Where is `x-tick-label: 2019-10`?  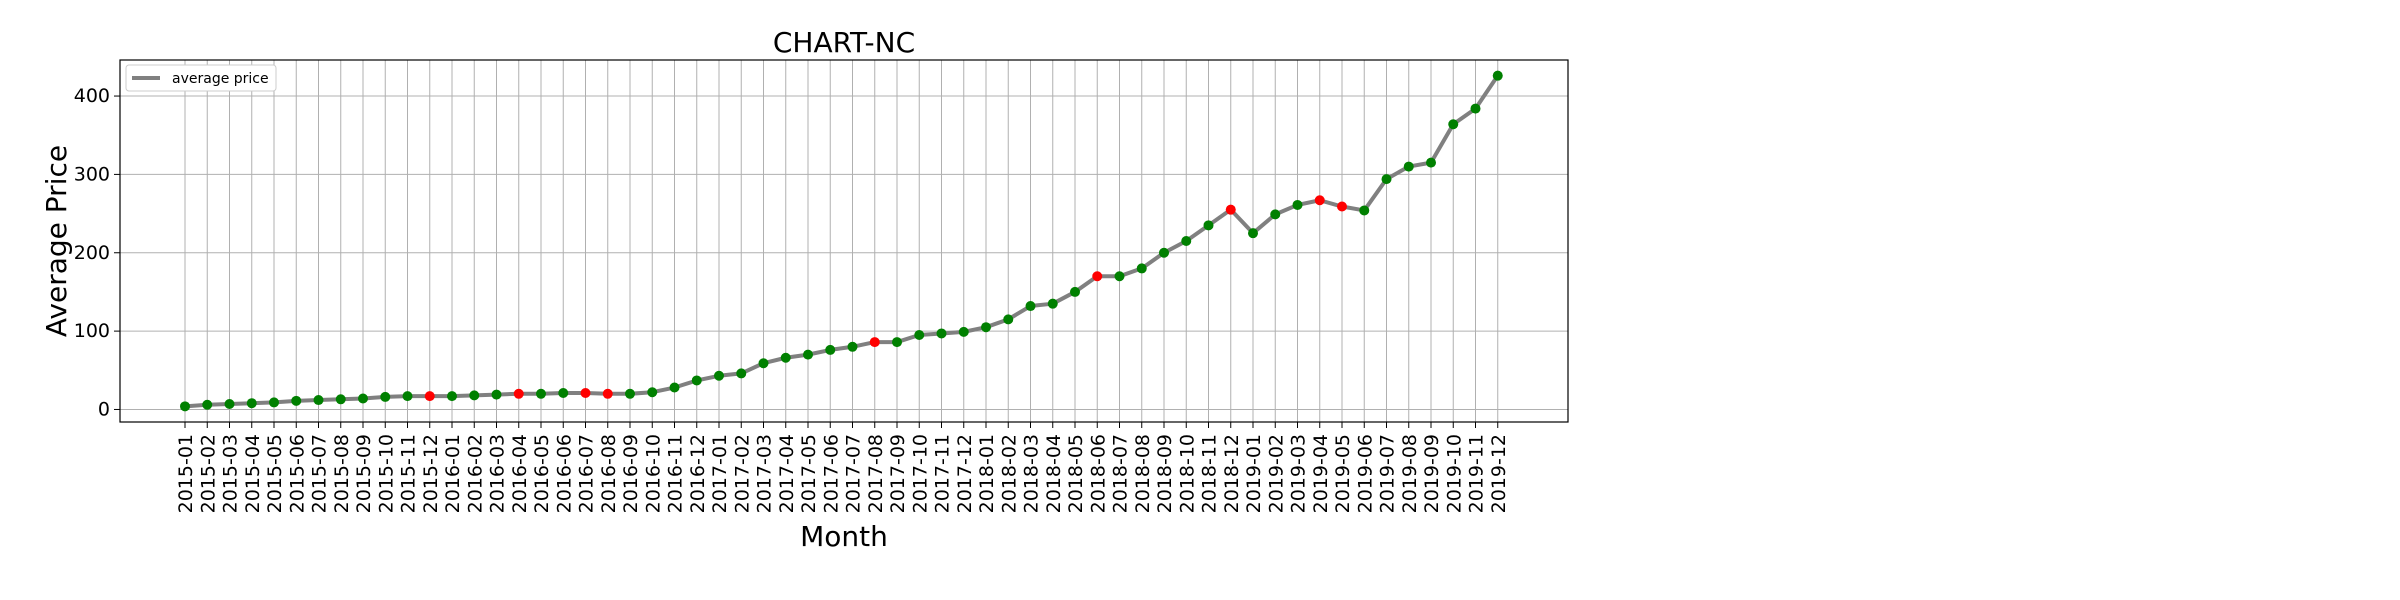 x-tick-label: 2019-10 is located at coordinates (1454, 473).